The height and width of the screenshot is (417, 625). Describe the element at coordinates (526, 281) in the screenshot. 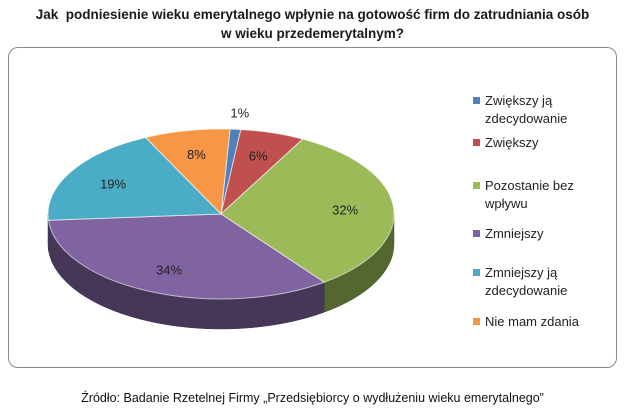

I see `legend-label: Zmniejszy ją zdecydowanie` at that location.